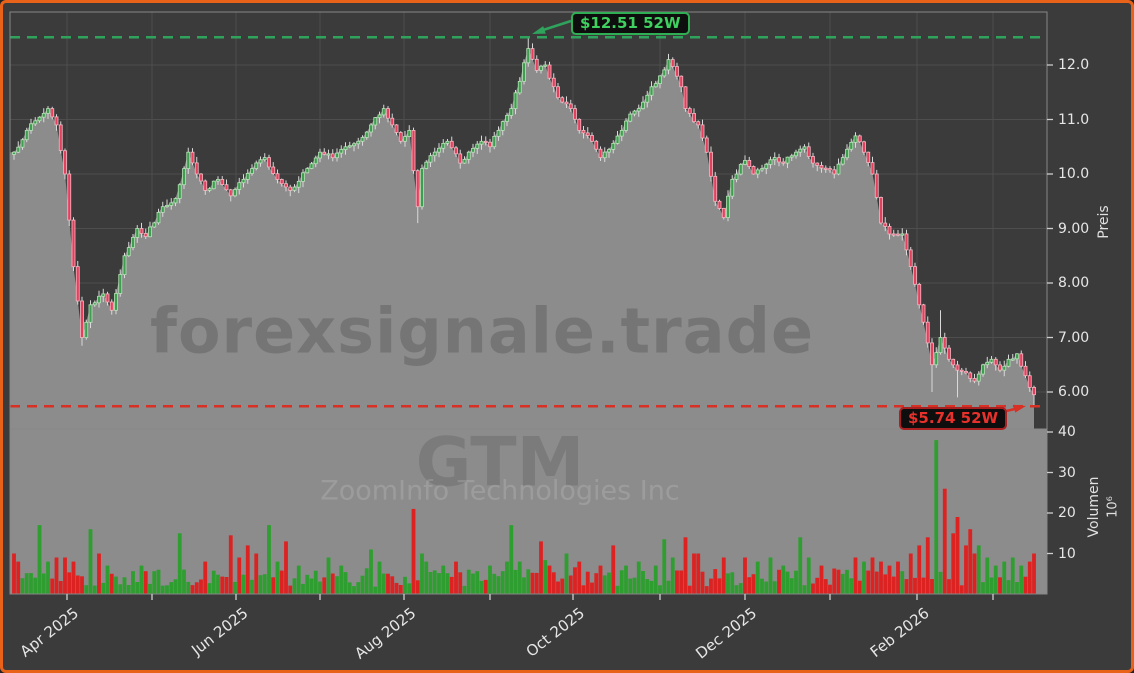 This screenshot has width=1134, height=673. I want to click on price-tick-label: 6.00, so click(1074, 392).